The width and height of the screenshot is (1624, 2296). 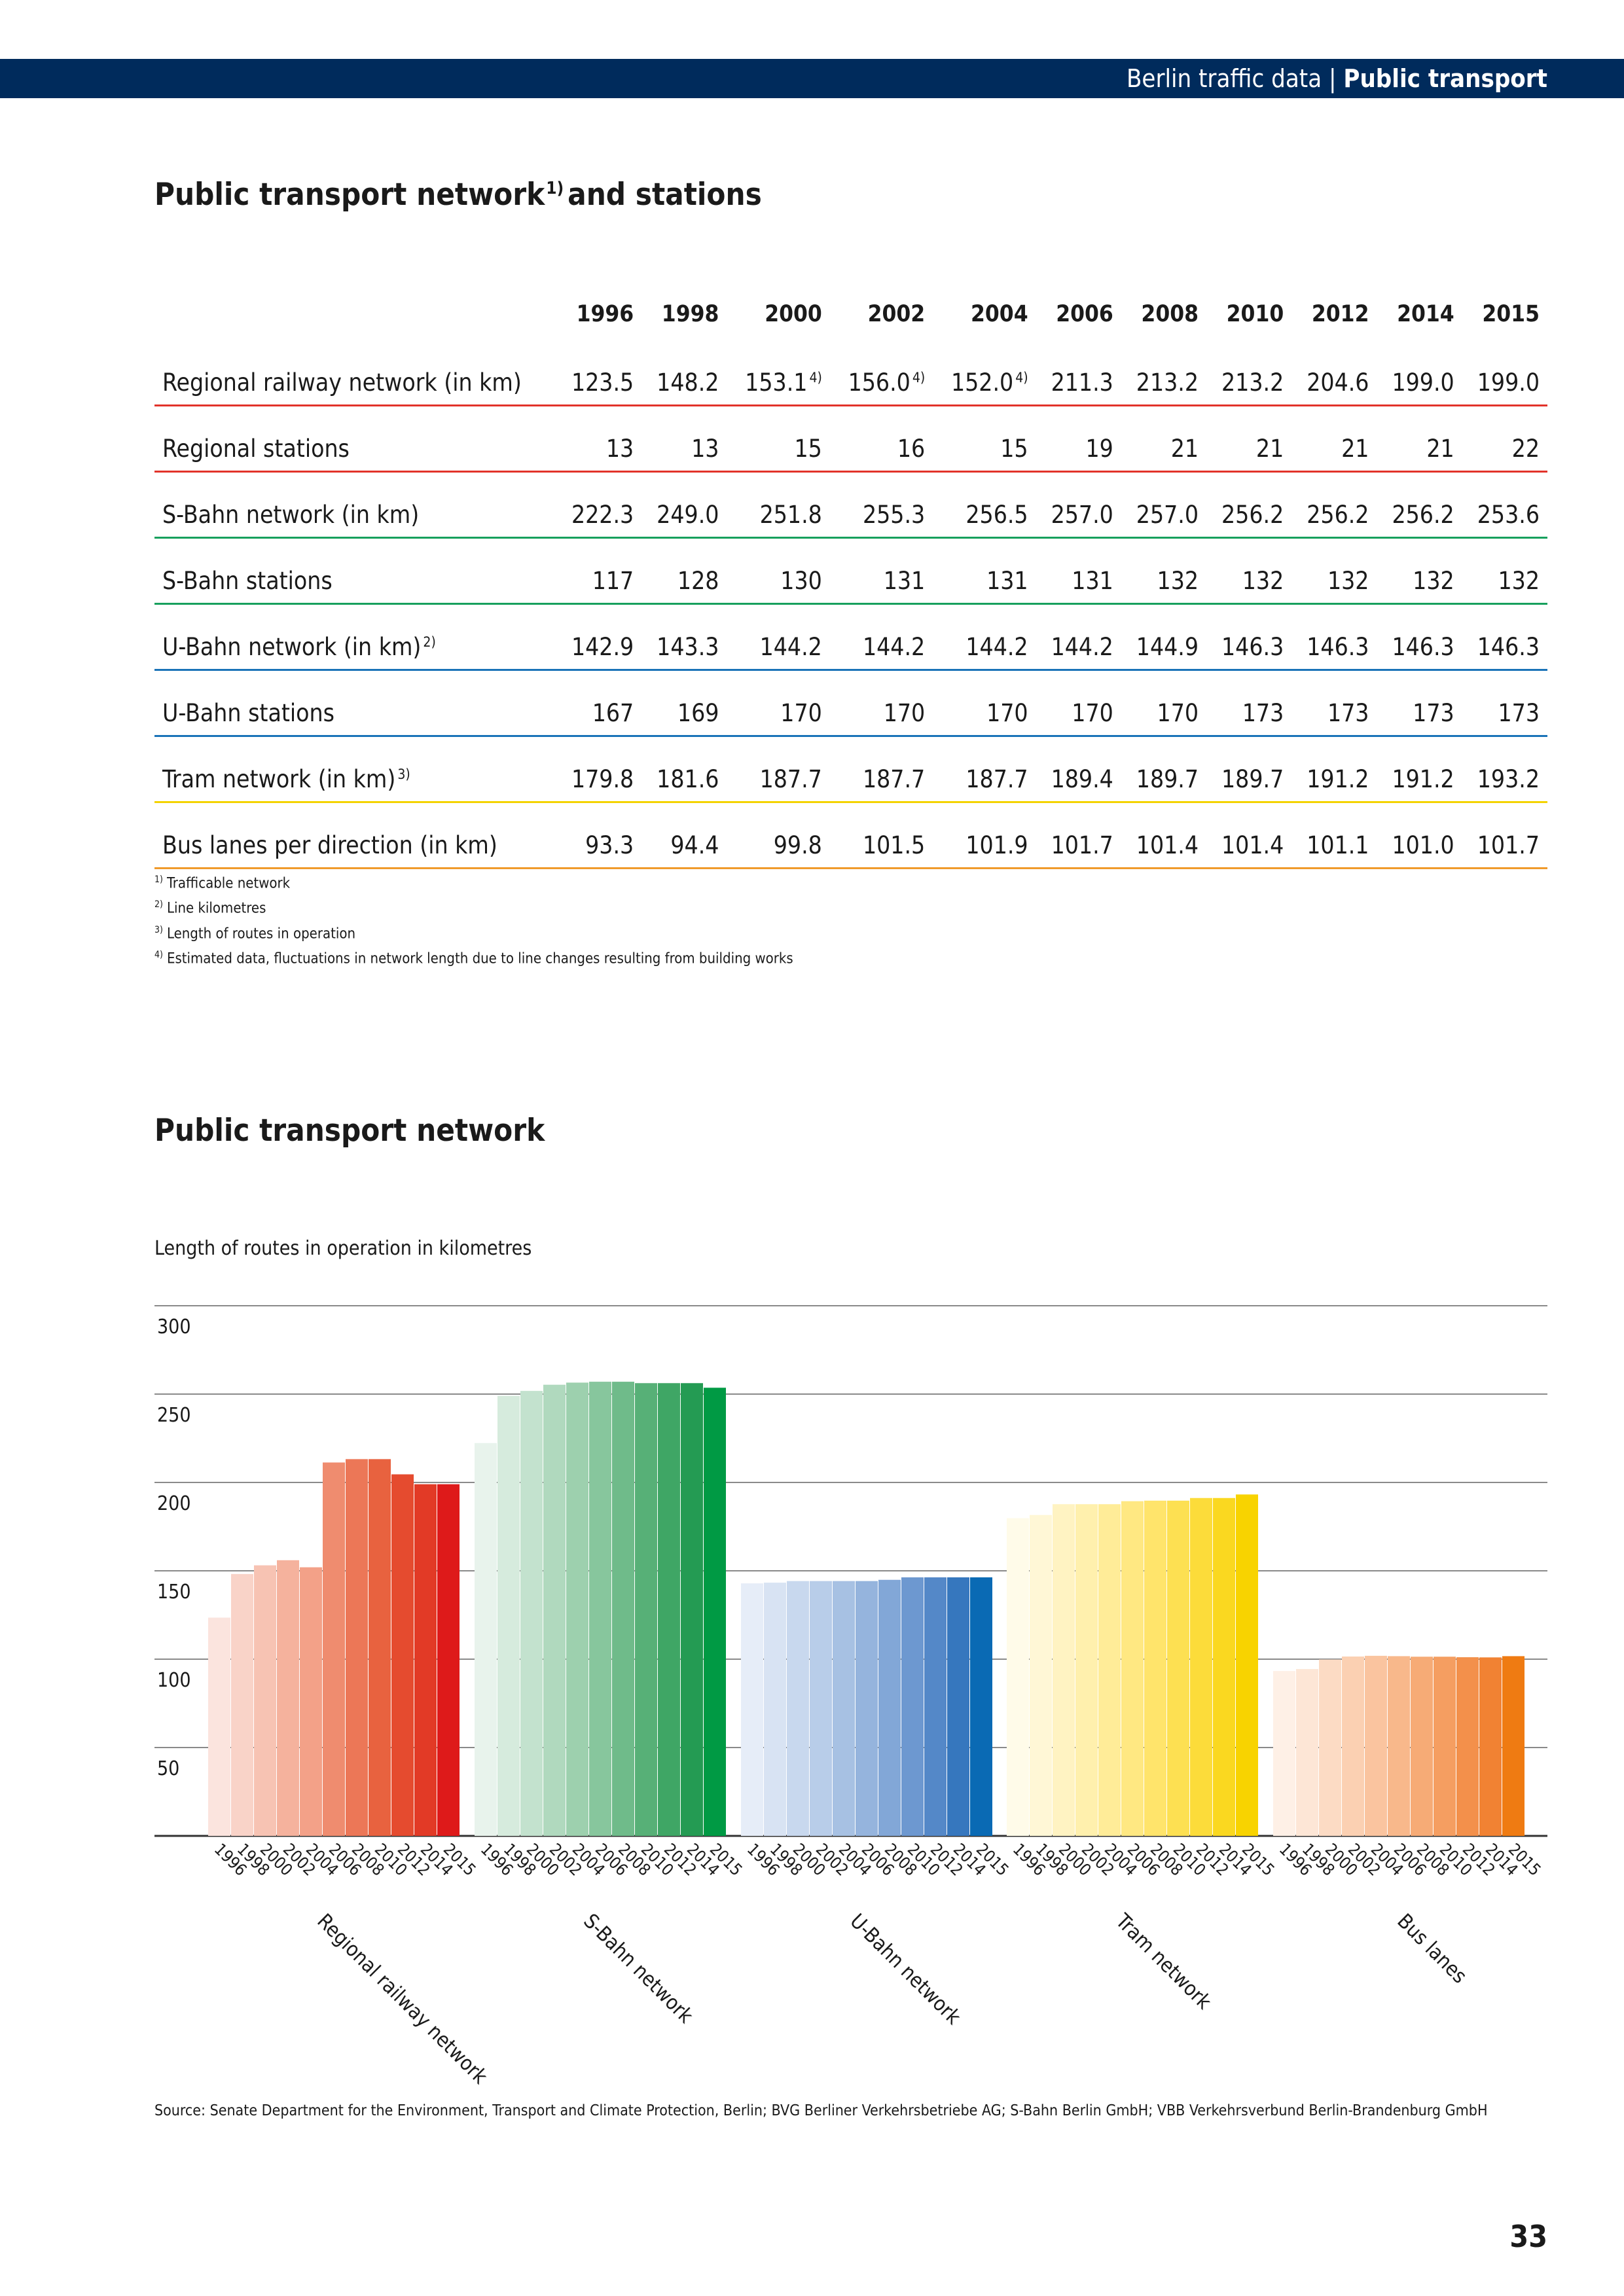 What do you see at coordinates (1445, 78) in the screenshot?
I see `header-topic: Public transport` at bounding box center [1445, 78].